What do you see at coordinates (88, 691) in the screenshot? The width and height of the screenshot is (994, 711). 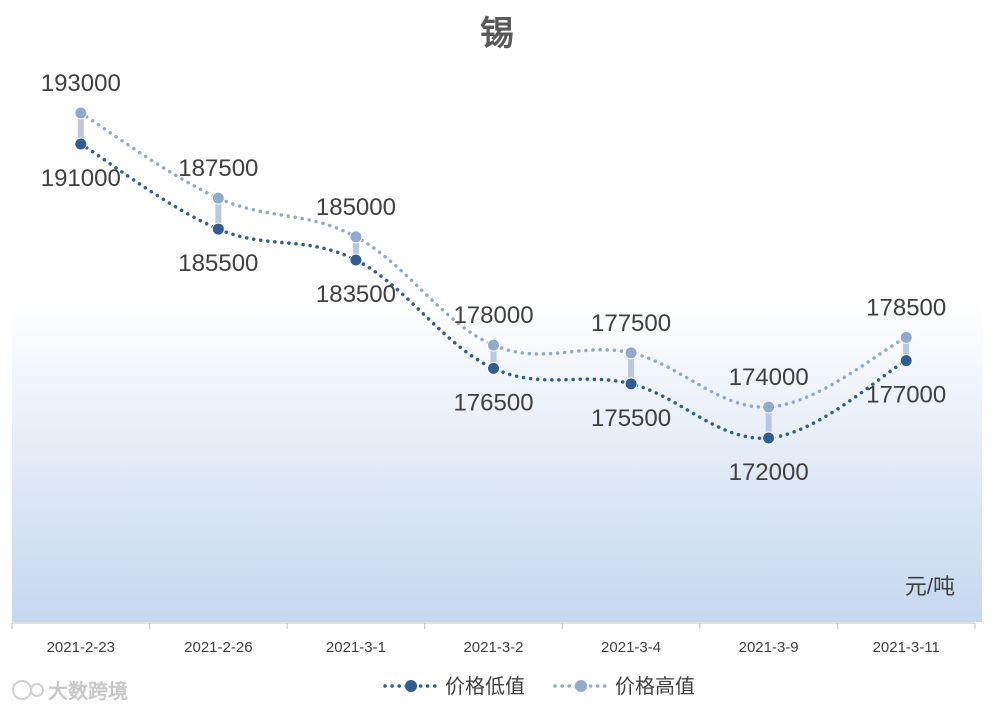 I see `watermark-text: 大数跨境` at bounding box center [88, 691].